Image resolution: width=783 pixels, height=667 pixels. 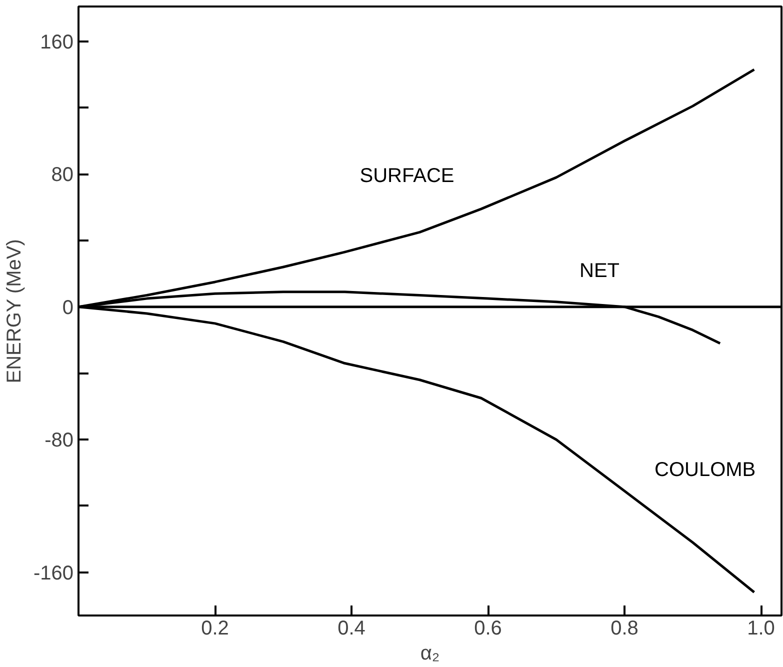 I want to click on series-label: COULOMB, so click(x=705, y=470).